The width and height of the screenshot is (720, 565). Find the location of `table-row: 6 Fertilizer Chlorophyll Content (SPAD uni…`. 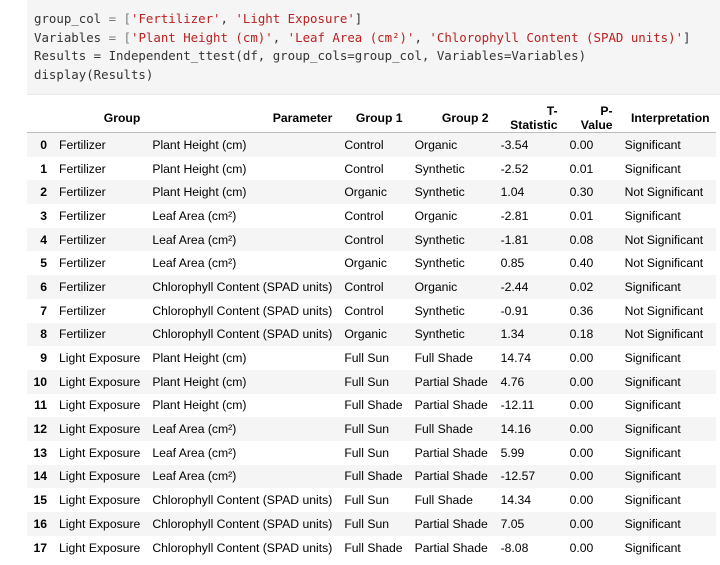

table-row: 6 Fertilizer Chlorophyll Content (SPAD uni… is located at coordinates (371, 287).